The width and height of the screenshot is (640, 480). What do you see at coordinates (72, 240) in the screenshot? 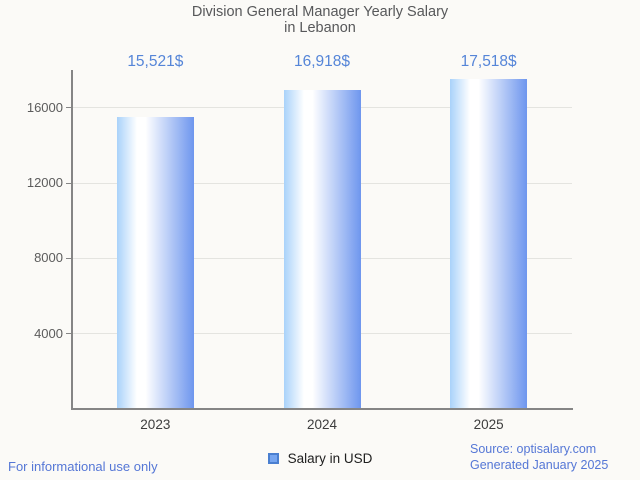
I see `y-axis` at bounding box center [72, 240].